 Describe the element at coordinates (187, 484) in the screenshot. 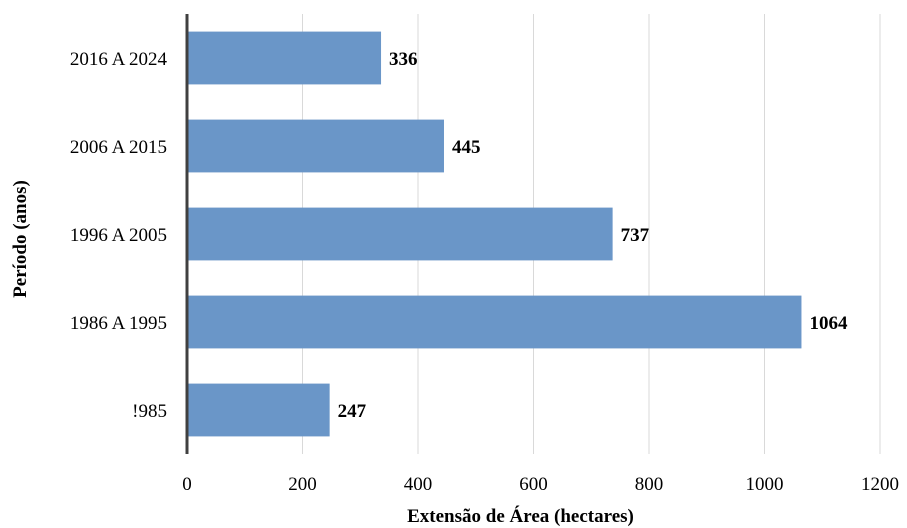

I see `x-tick-label: 0` at that location.